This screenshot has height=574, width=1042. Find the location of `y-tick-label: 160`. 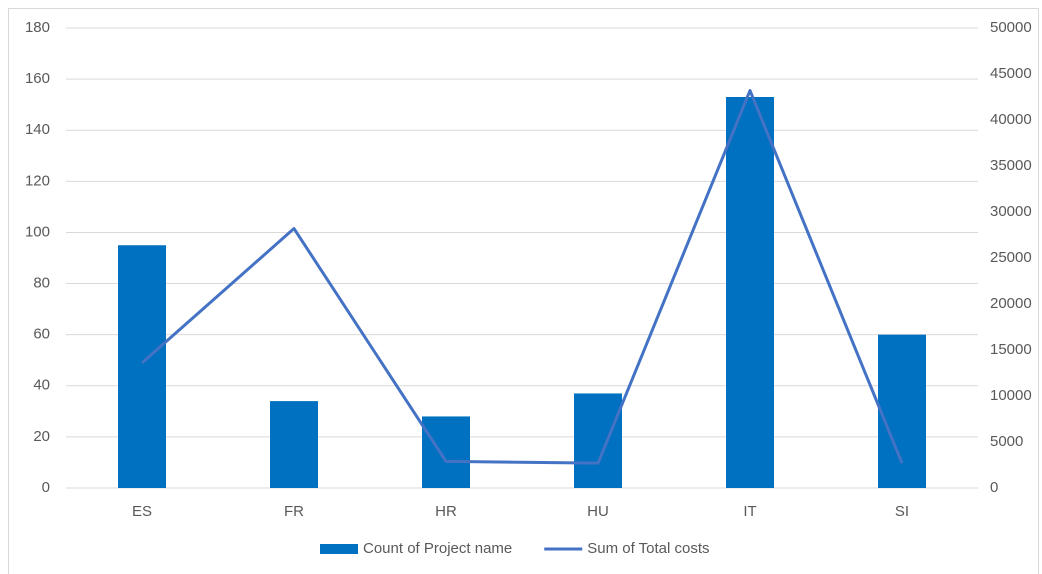

y-tick-label: 160 is located at coordinates (37, 78).